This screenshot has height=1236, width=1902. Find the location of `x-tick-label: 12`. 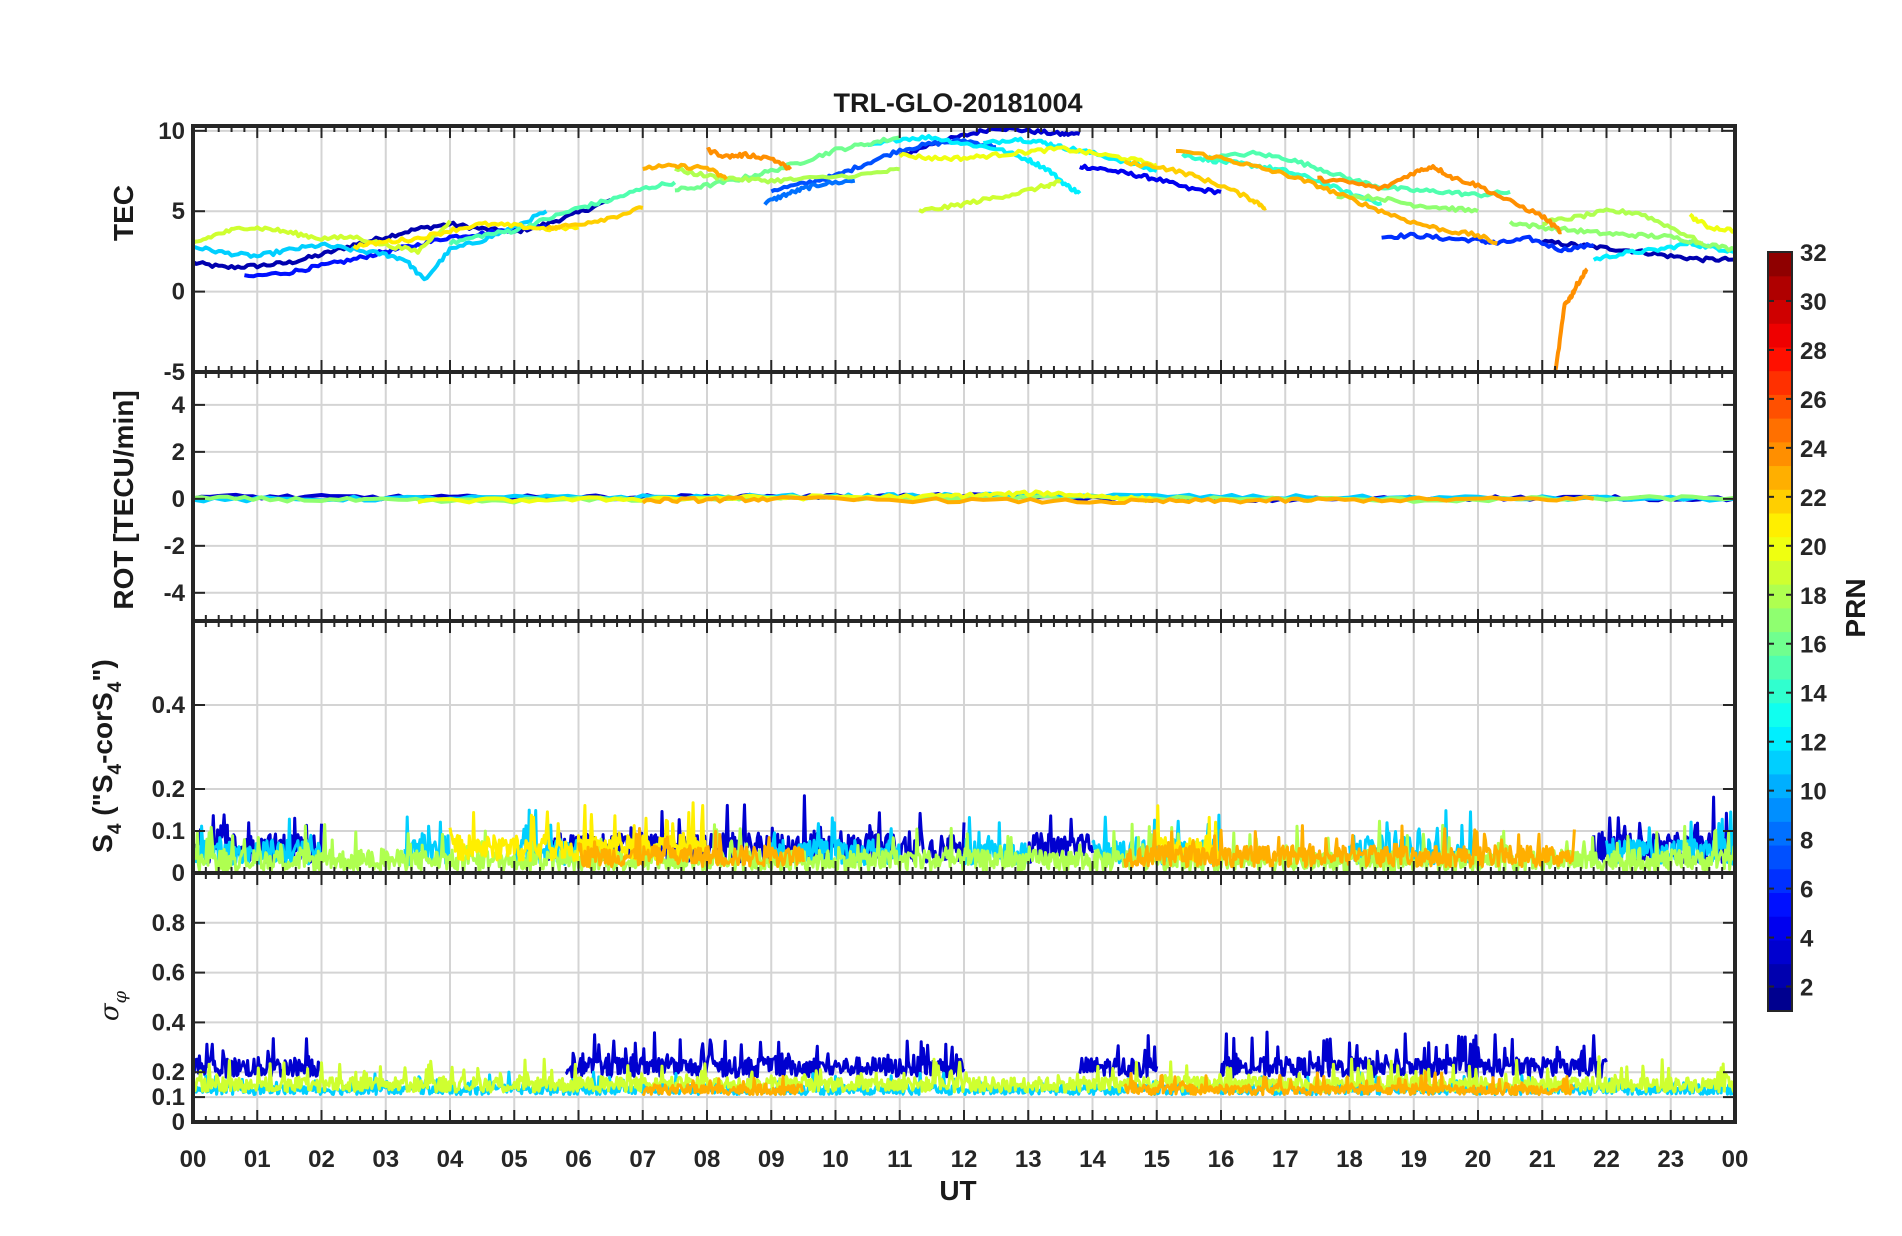

x-tick-label: 12 is located at coordinates (964, 1159).